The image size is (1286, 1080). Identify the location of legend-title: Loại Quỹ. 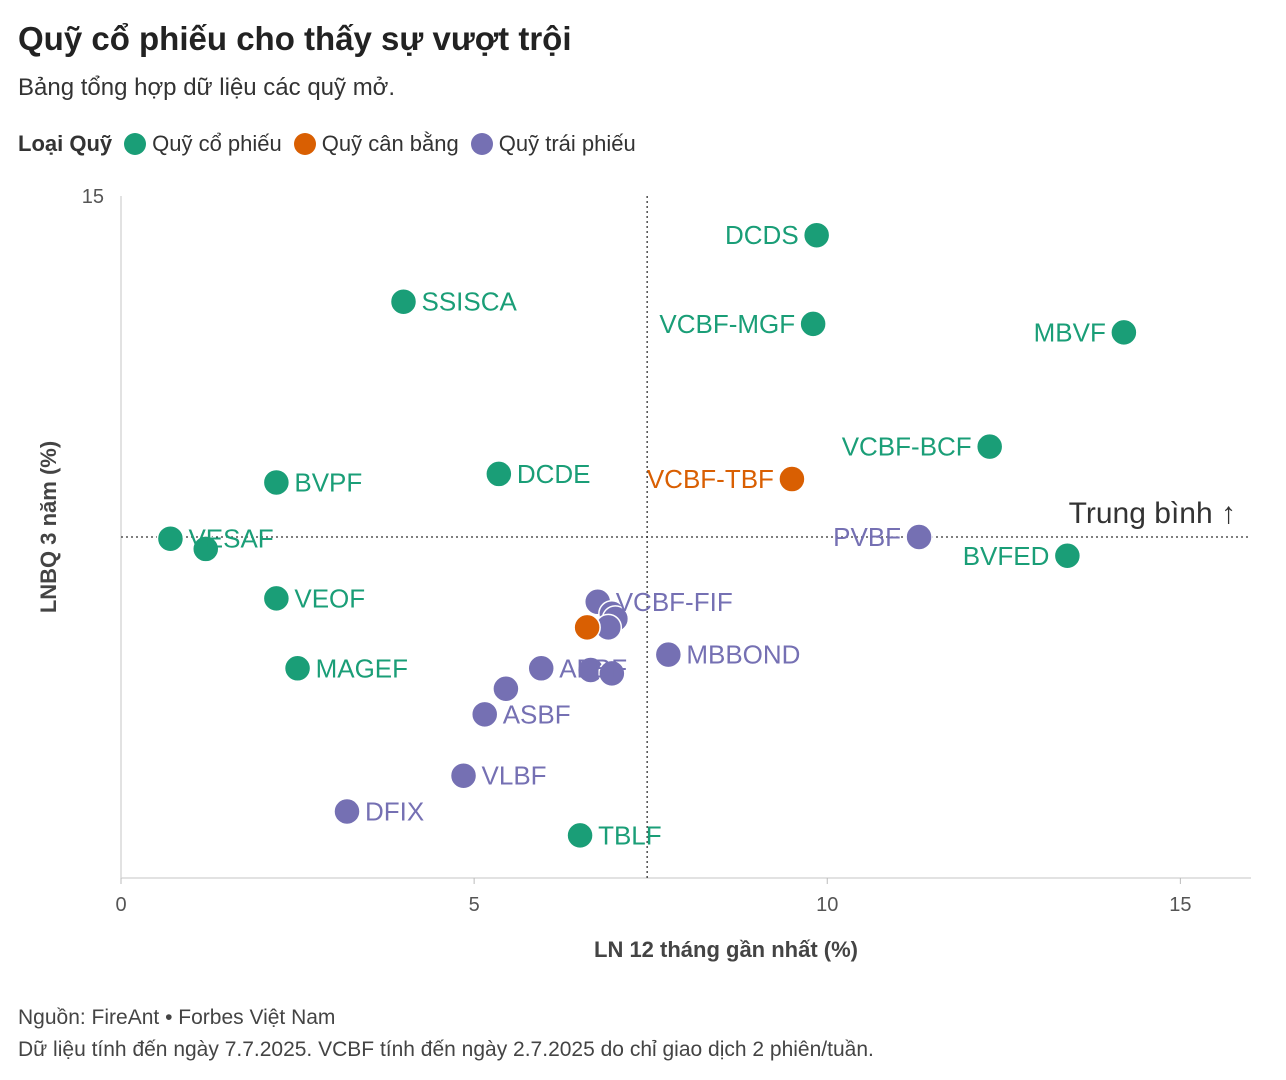
(65, 143).